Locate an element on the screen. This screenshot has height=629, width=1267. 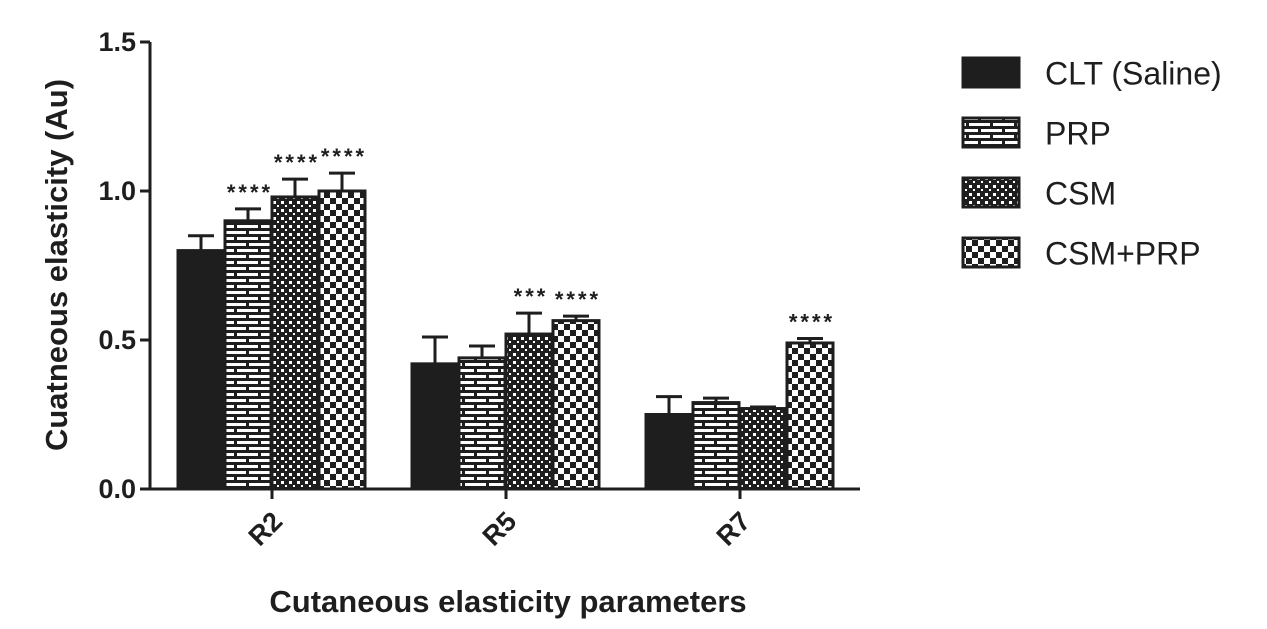
bar-r5-clt-saline is located at coordinates (435, 426).